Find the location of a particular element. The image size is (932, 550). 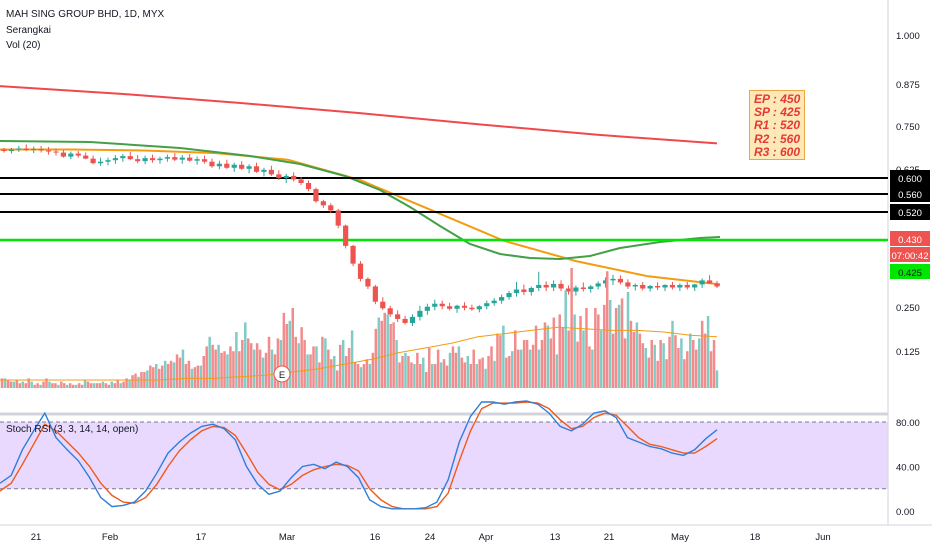

level-tag-label: 0.520 is located at coordinates (910, 213).